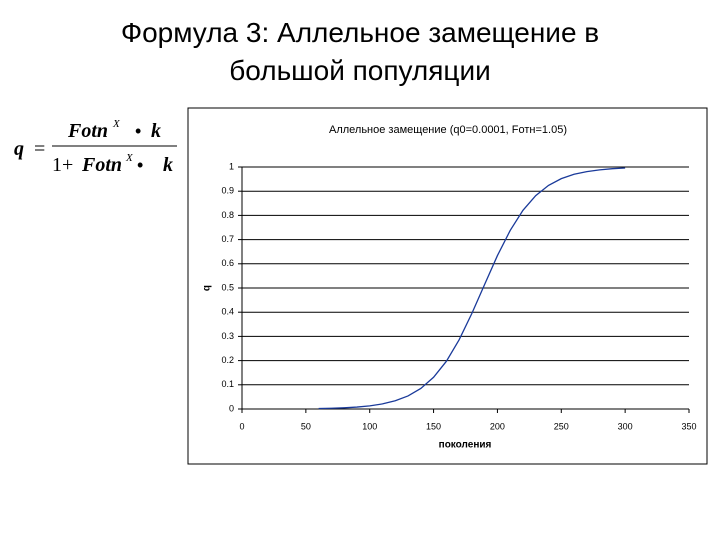 This screenshot has width=720, height=540. What do you see at coordinates (306, 426) in the screenshot?
I see `x-tick-label: 50` at bounding box center [306, 426].